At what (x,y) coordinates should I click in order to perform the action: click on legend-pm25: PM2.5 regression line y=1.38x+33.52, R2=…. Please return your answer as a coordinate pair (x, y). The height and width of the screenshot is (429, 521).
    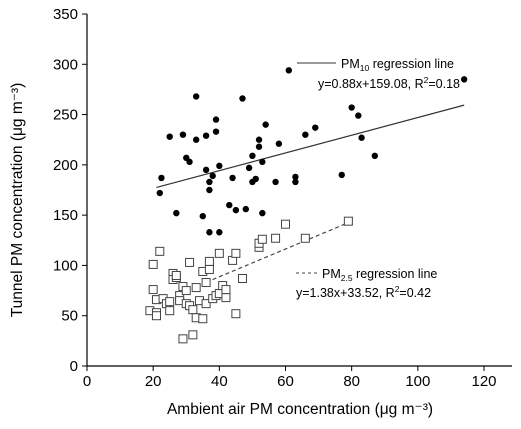
    Looking at the image, I should click on (366, 283).